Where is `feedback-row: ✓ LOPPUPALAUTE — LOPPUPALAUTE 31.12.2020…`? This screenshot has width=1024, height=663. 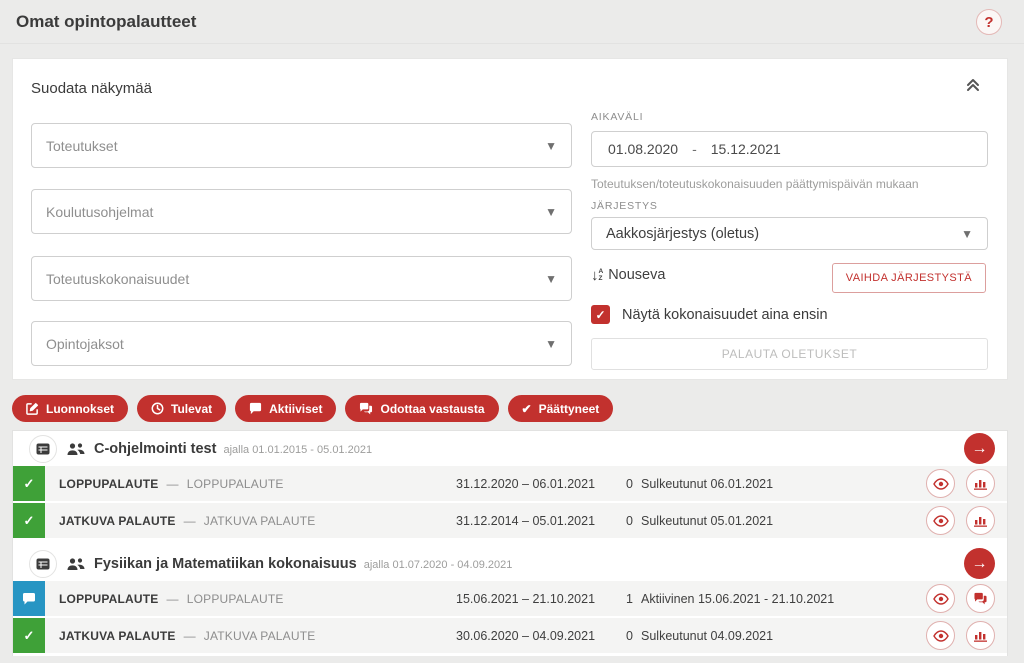
feedback-row: ✓ LOPPUPALAUTE — LOPPUPALAUTE 31.12.2020… is located at coordinates (510, 483).